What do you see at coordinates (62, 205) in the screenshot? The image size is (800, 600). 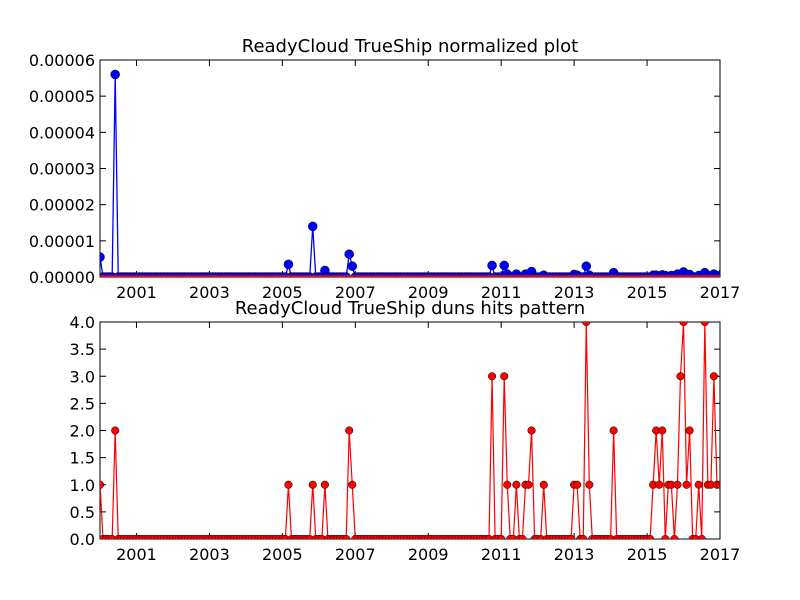 I see `y-tick-label: 0.00002` at bounding box center [62, 205].